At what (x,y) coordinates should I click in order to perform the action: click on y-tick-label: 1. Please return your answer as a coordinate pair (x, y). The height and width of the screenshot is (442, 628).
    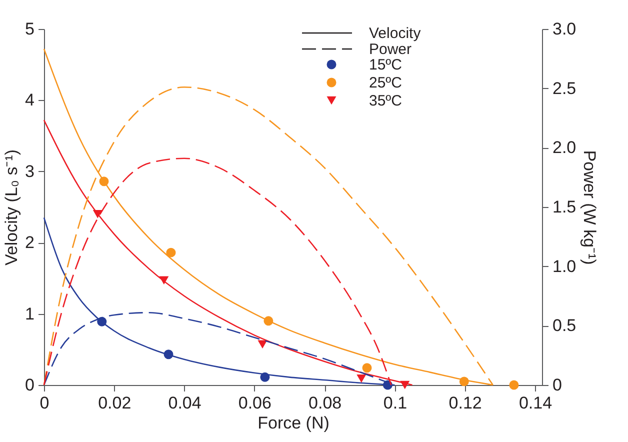
    Looking at the image, I should click on (29, 314).